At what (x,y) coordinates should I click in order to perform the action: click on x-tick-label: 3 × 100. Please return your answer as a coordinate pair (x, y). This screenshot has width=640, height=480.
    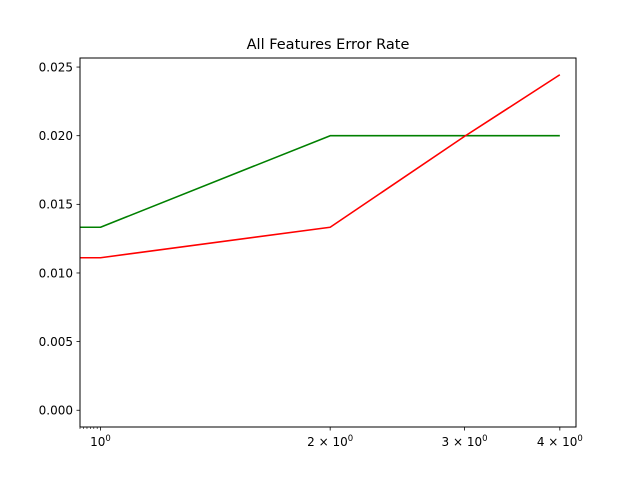
    Looking at the image, I should click on (465, 441).